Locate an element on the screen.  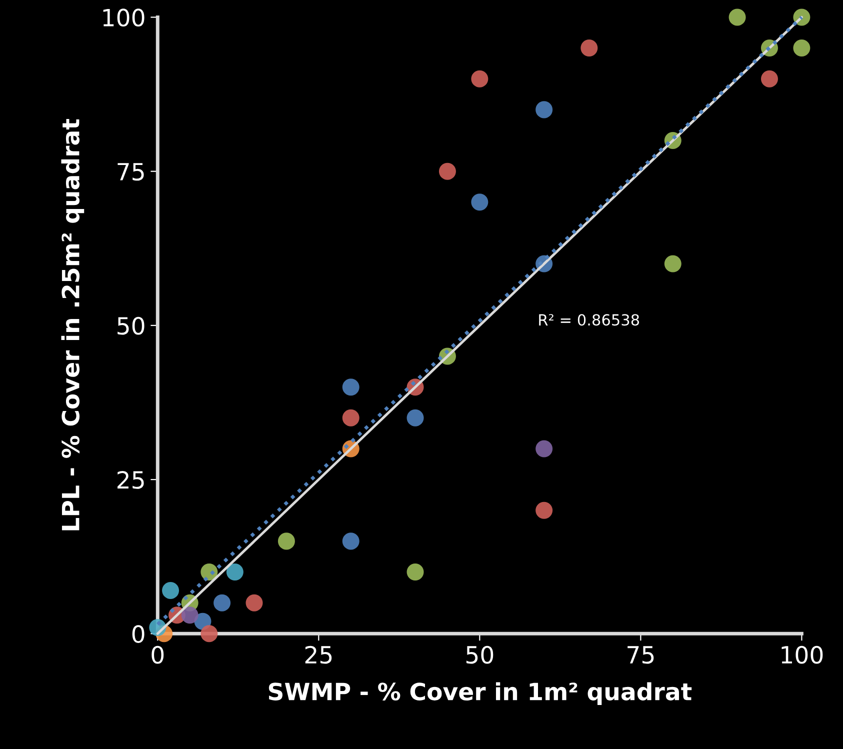
x-tick-label: 25 is located at coordinates (318, 655).